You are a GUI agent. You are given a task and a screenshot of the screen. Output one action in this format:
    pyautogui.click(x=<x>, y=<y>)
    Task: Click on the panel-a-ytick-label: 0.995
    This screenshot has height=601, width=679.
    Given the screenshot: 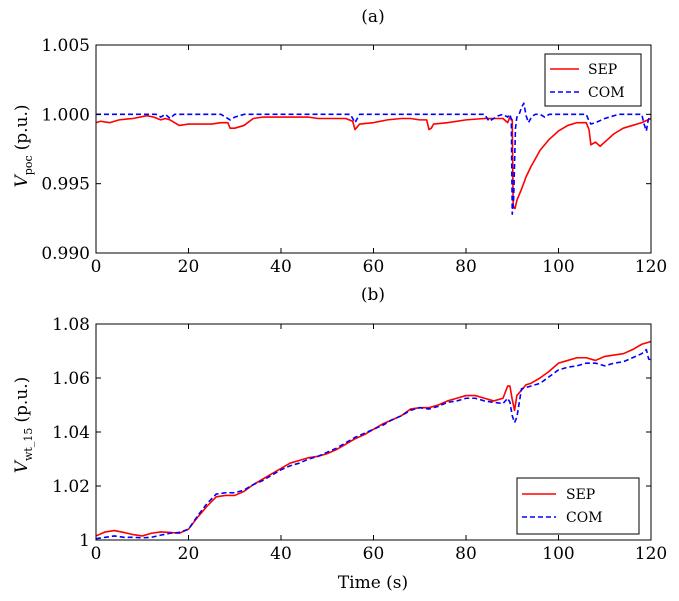 What is the action you would take?
    pyautogui.click(x=65, y=185)
    